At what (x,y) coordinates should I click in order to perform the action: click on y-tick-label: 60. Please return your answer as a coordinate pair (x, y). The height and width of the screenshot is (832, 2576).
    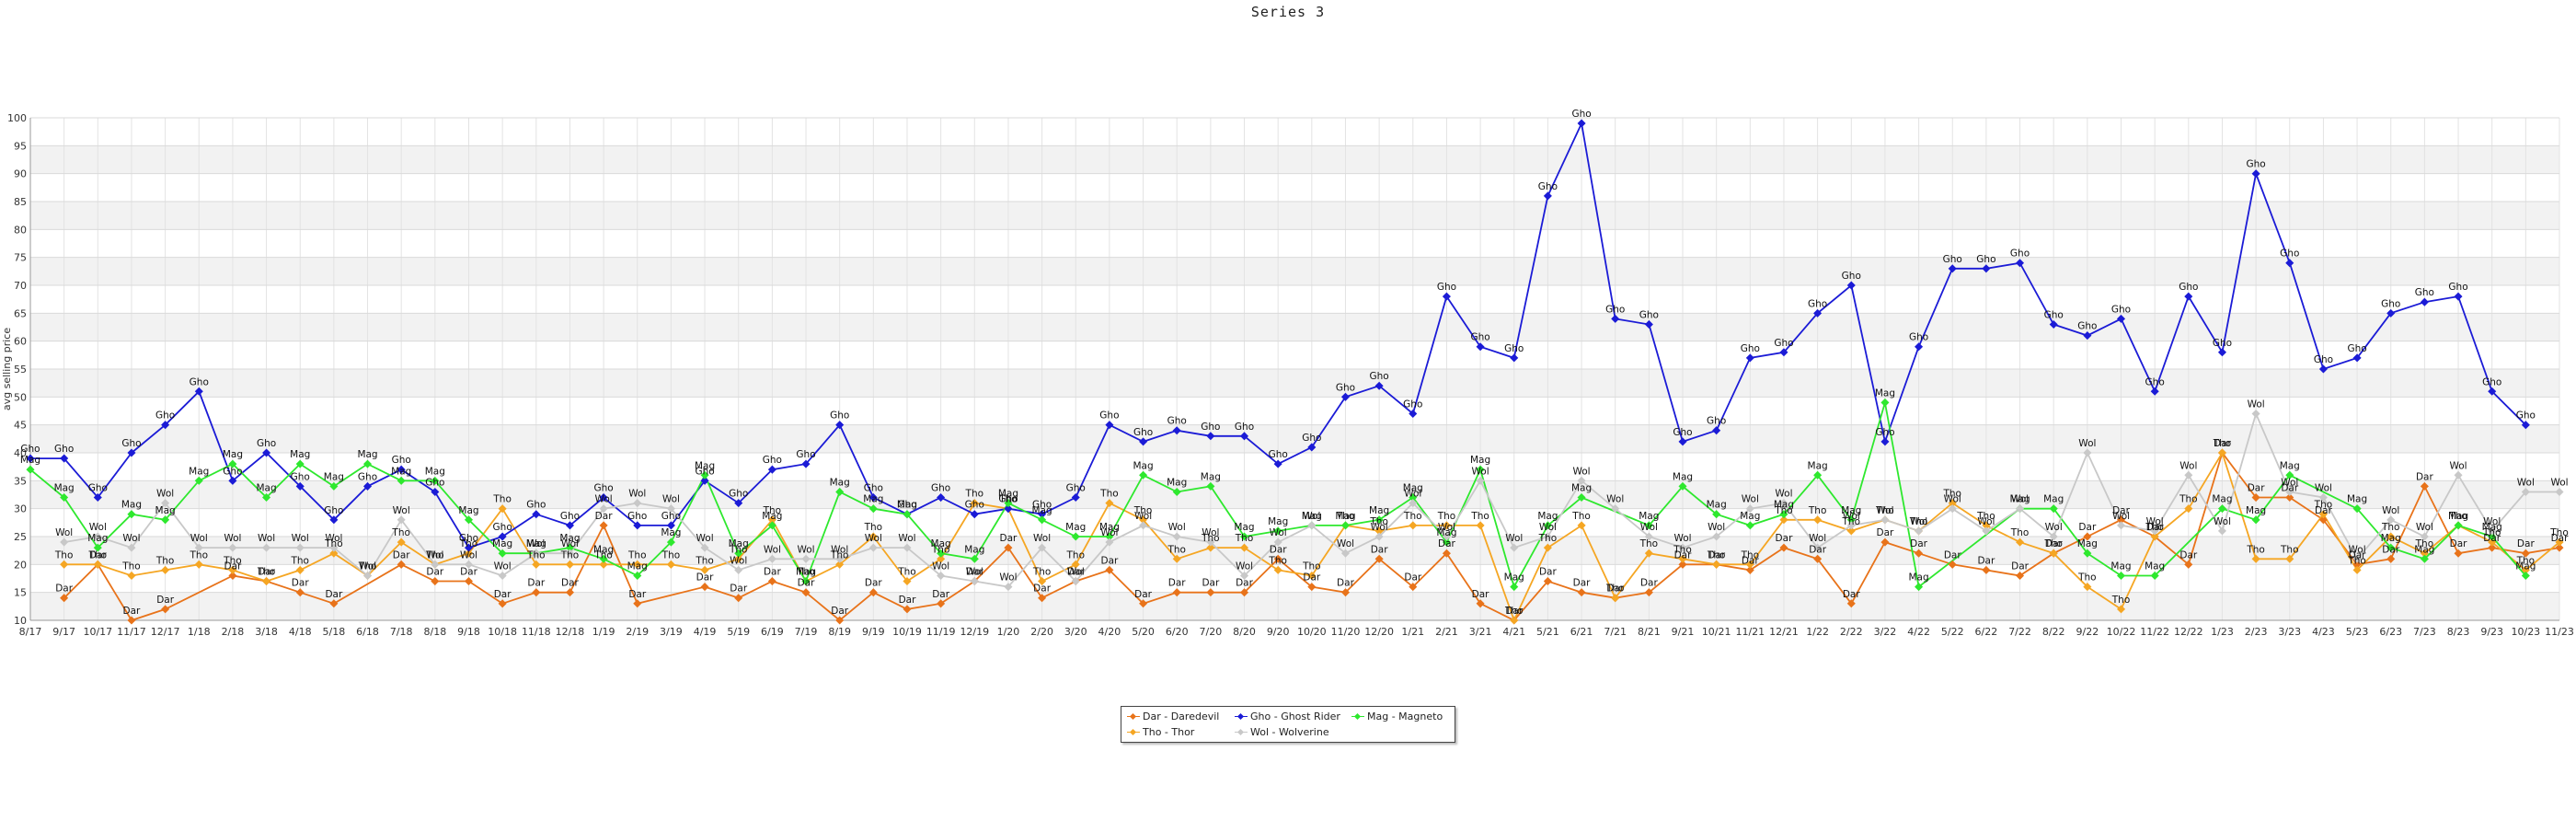
    Looking at the image, I should click on (20, 342).